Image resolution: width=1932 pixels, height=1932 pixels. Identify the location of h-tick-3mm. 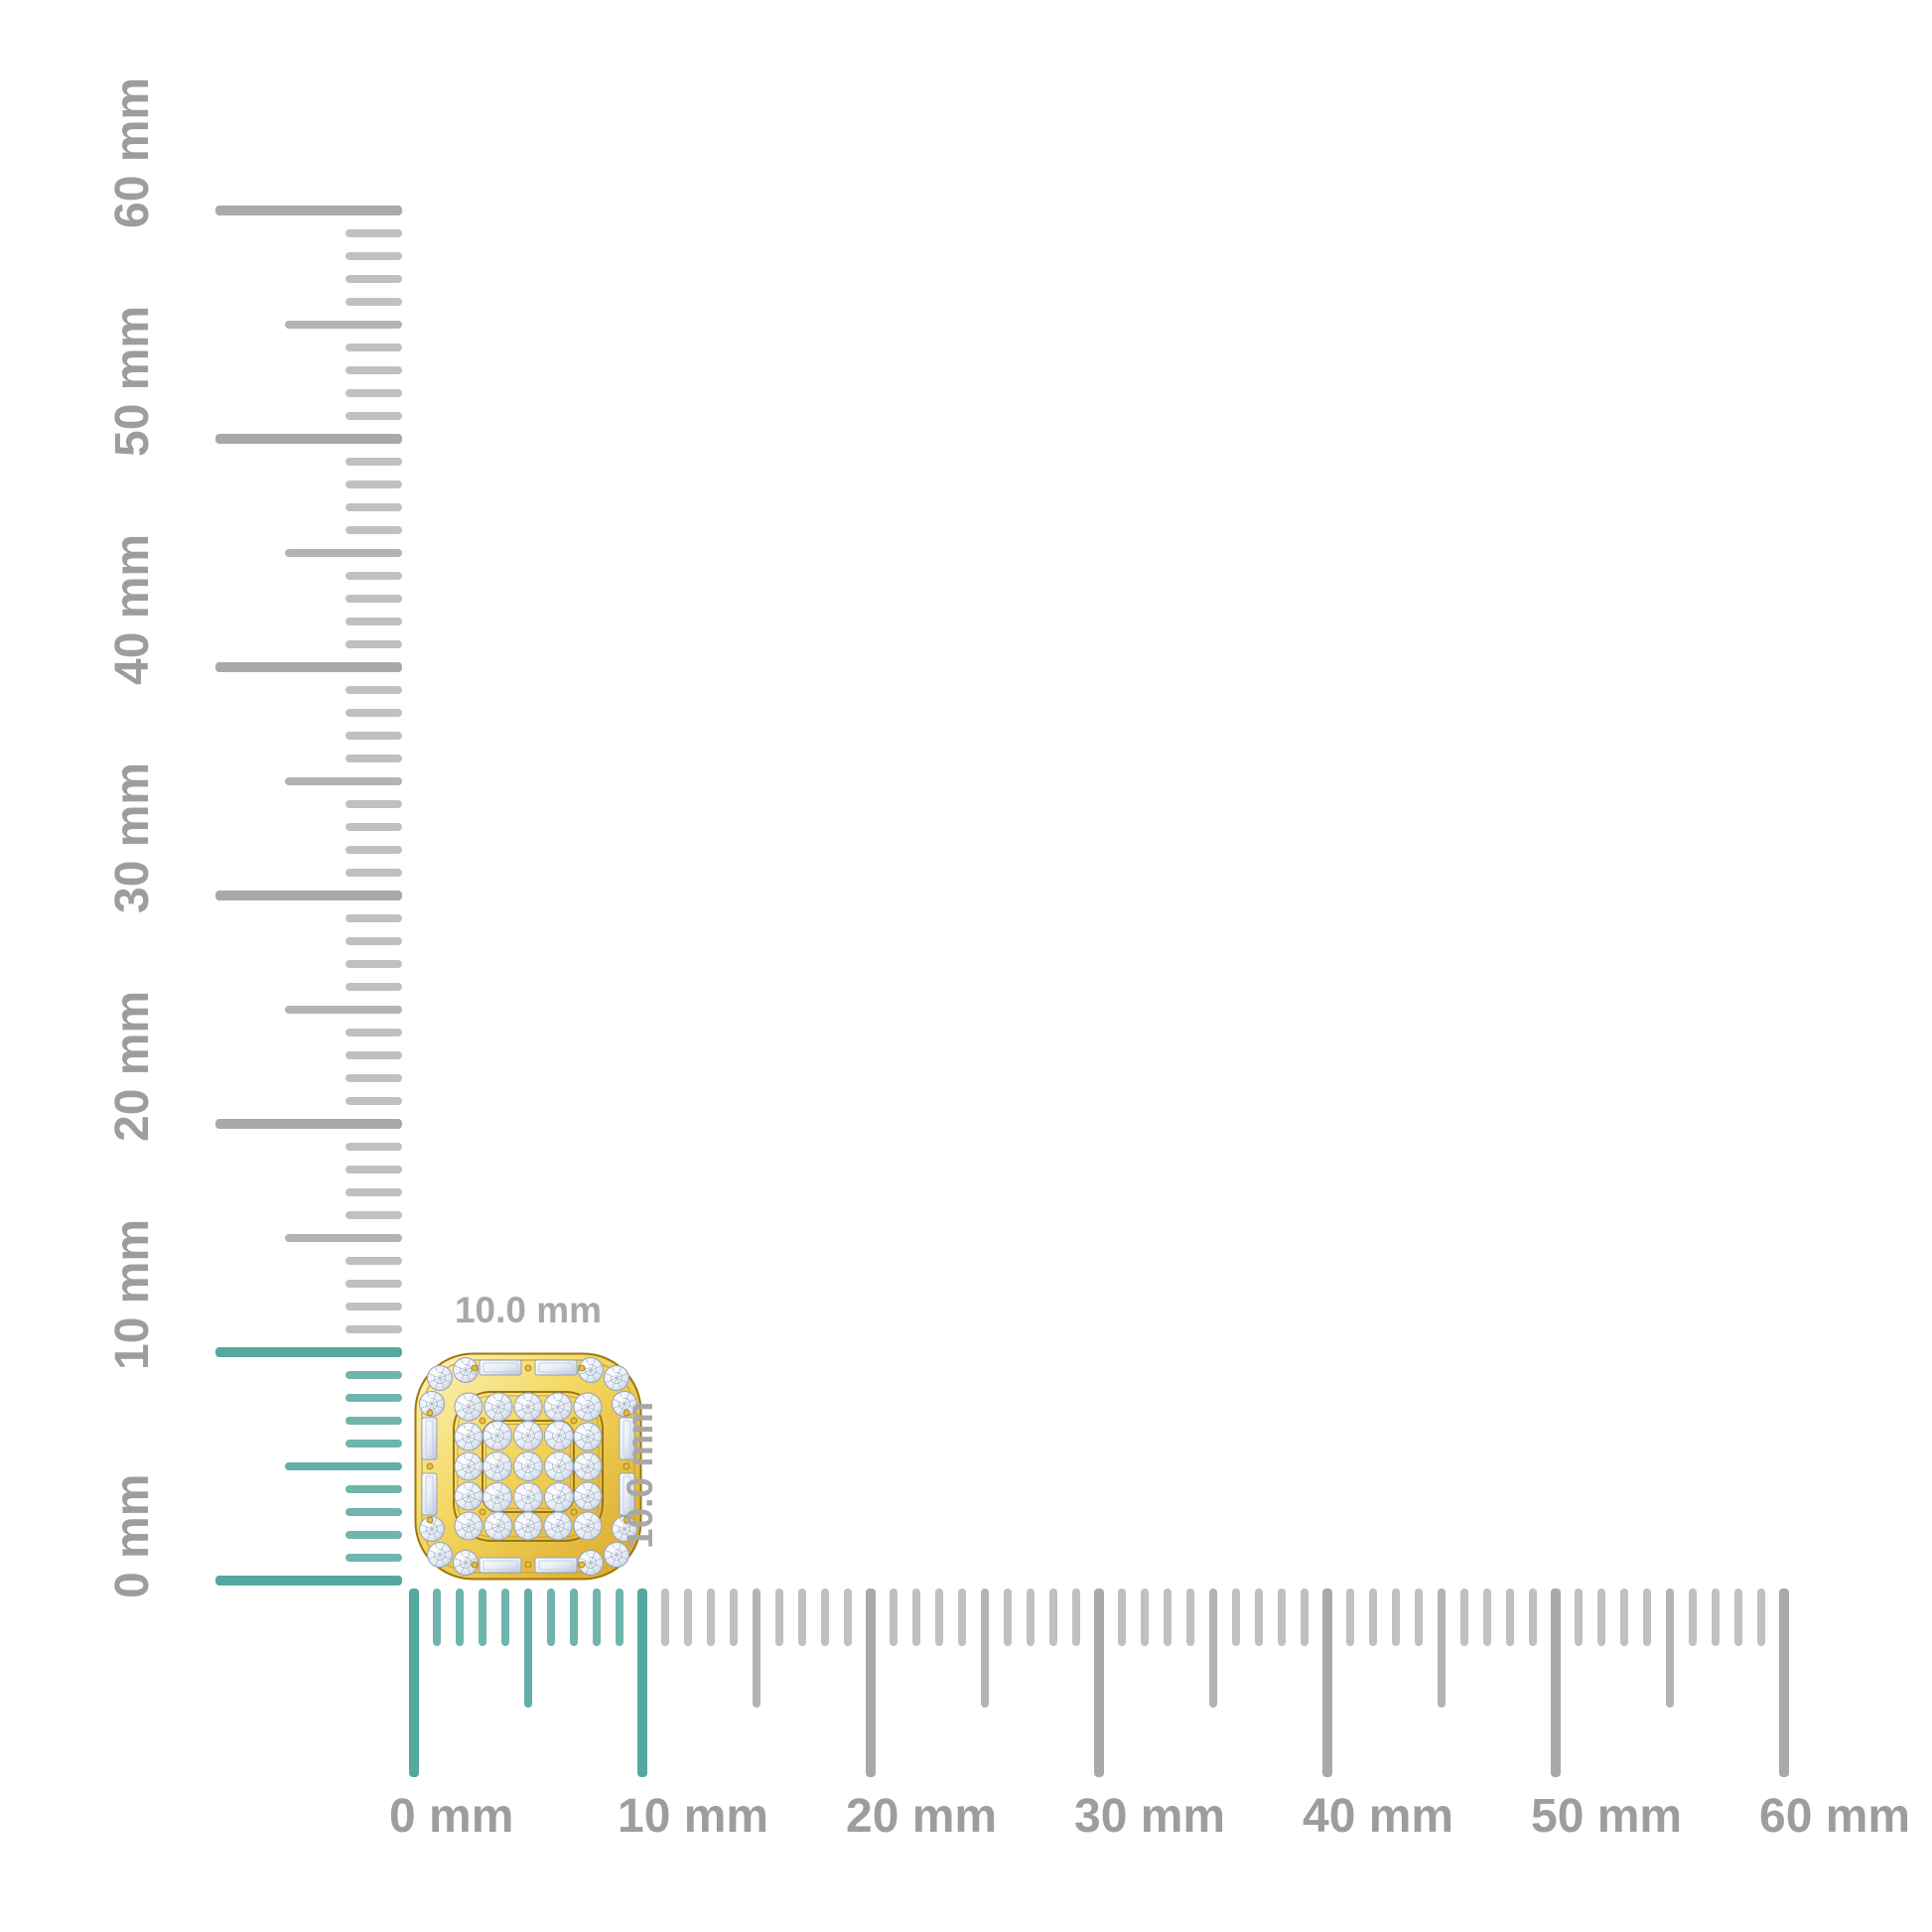
(483, 1617).